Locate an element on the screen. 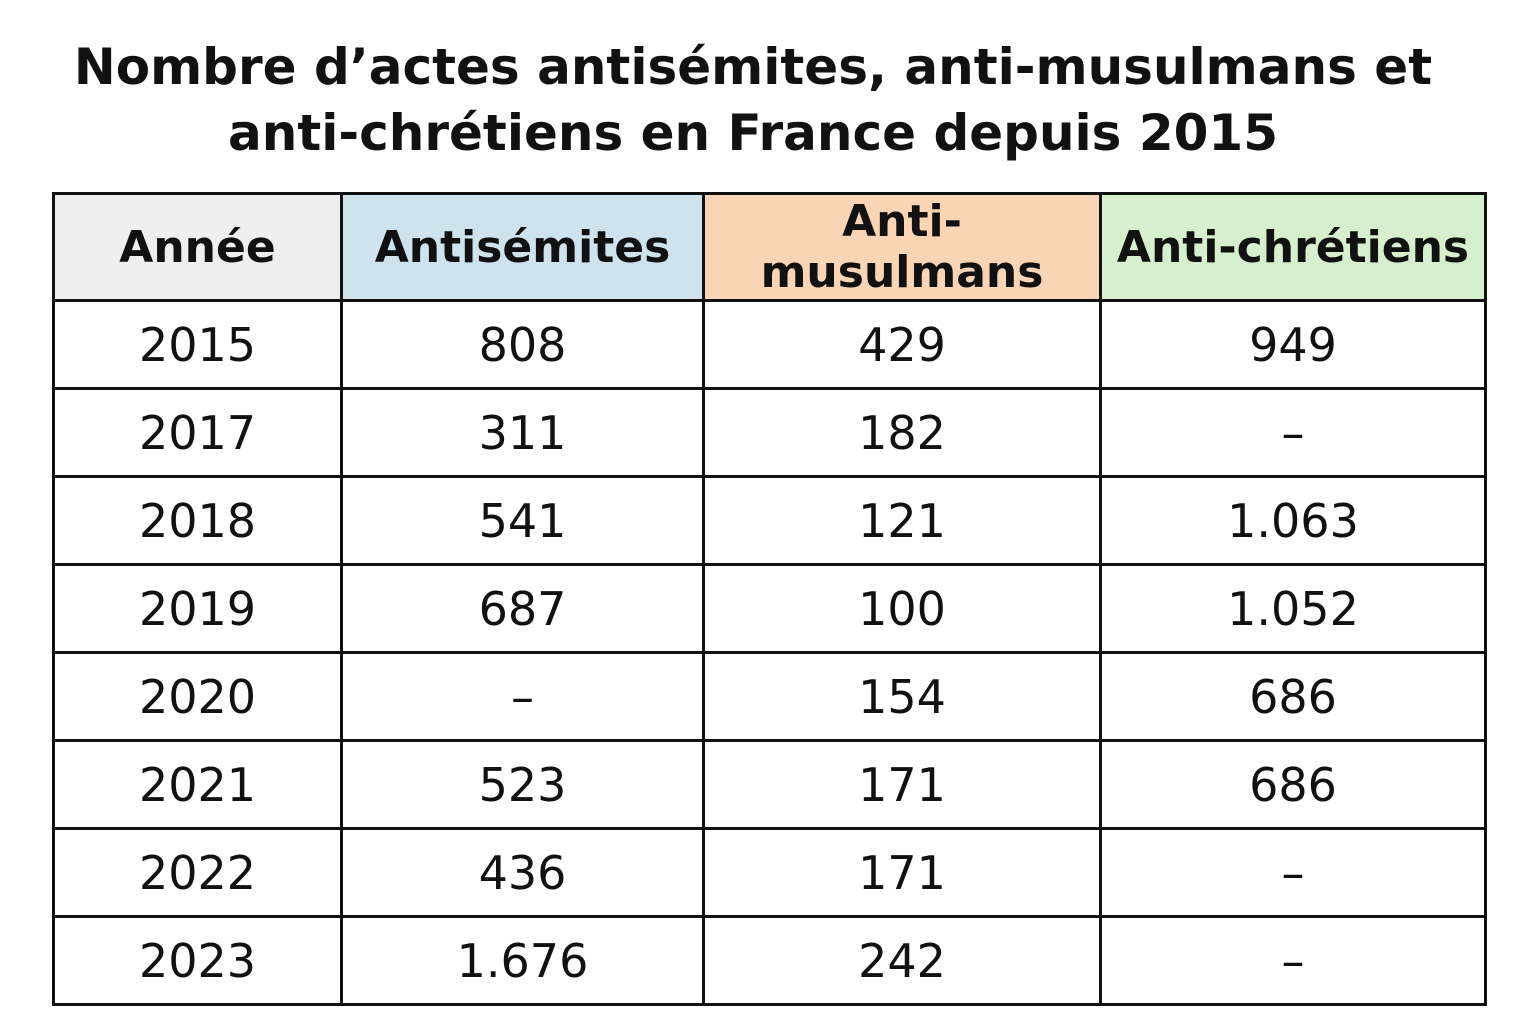 The height and width of the screenshot is (1024, 1536). table-row: 2021 523 171 686 is located at coordinates (769, 784).